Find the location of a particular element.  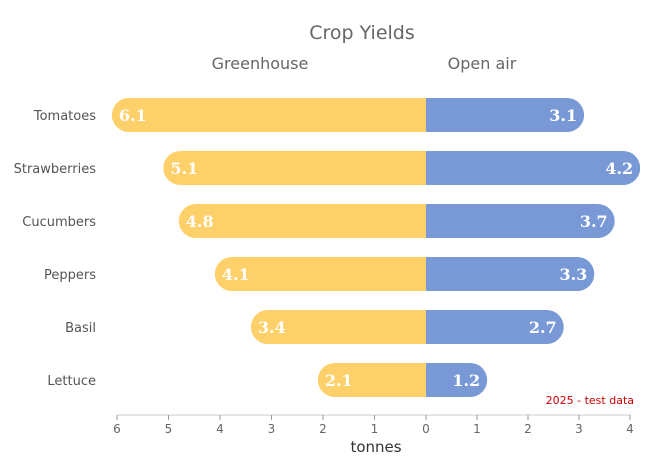

value-label-greenhouse-basil: 3.4 is located at coordinates (272, 327).